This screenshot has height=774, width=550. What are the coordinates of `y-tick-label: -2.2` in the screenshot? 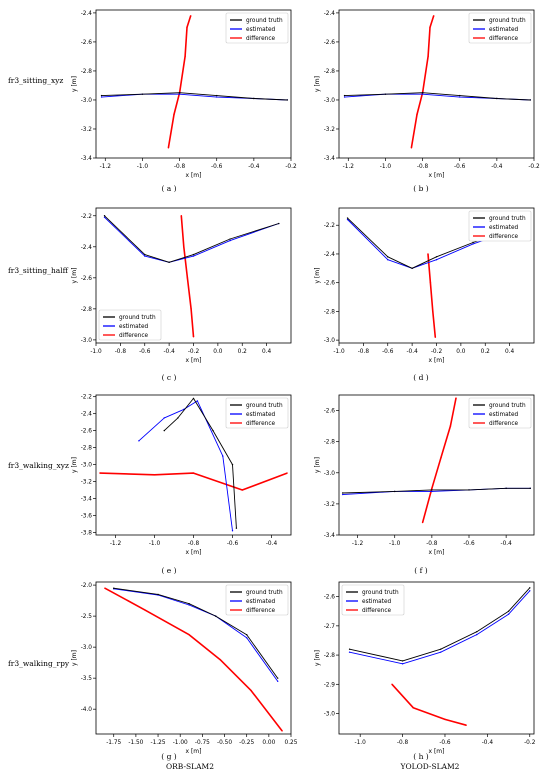 It's located at (330, 226).